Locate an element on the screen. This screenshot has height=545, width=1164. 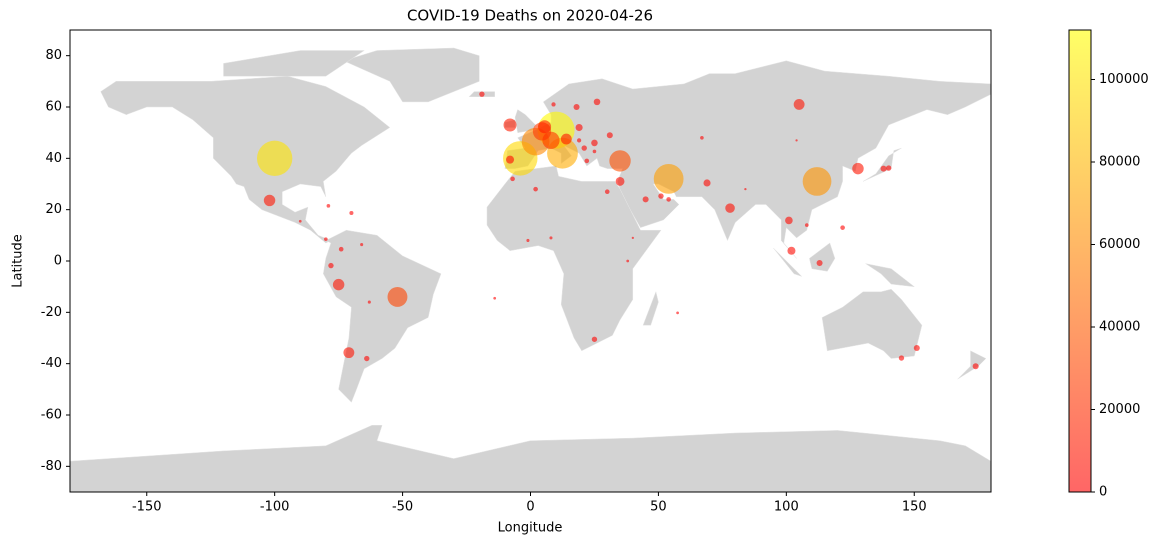
x-tick-label: 50 is located at coordinates (658, 507).